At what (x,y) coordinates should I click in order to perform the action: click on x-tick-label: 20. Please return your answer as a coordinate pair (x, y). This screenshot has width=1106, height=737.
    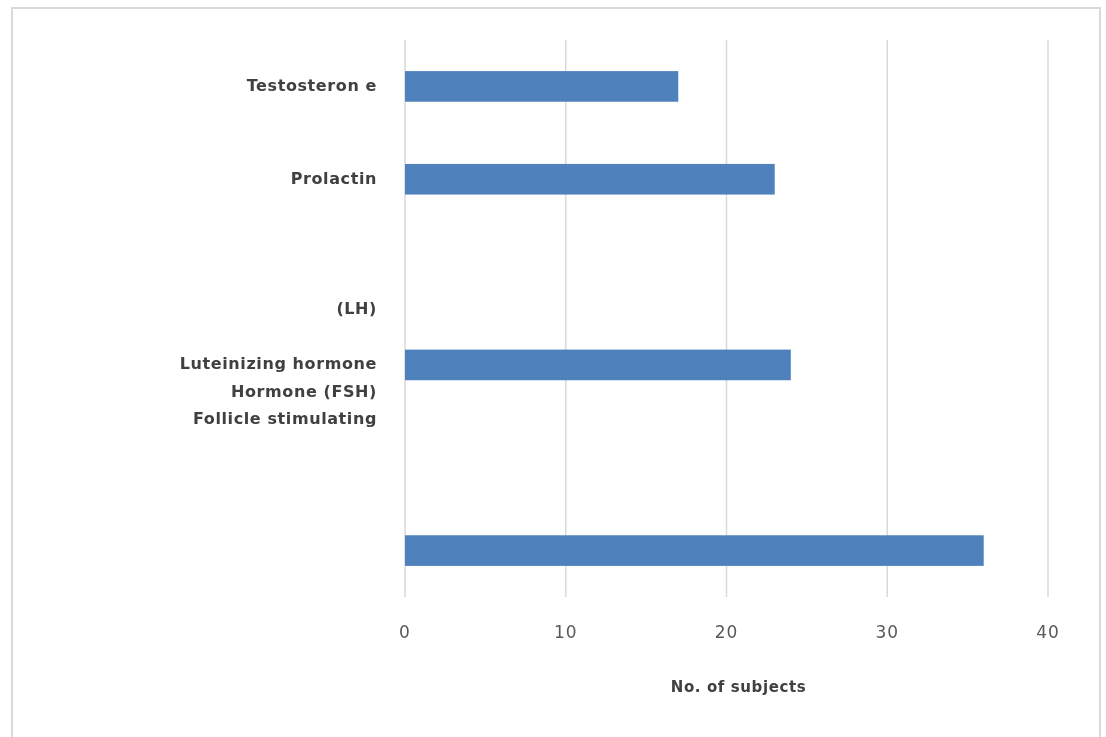
    Looking at the image, I should click on (726, 632).